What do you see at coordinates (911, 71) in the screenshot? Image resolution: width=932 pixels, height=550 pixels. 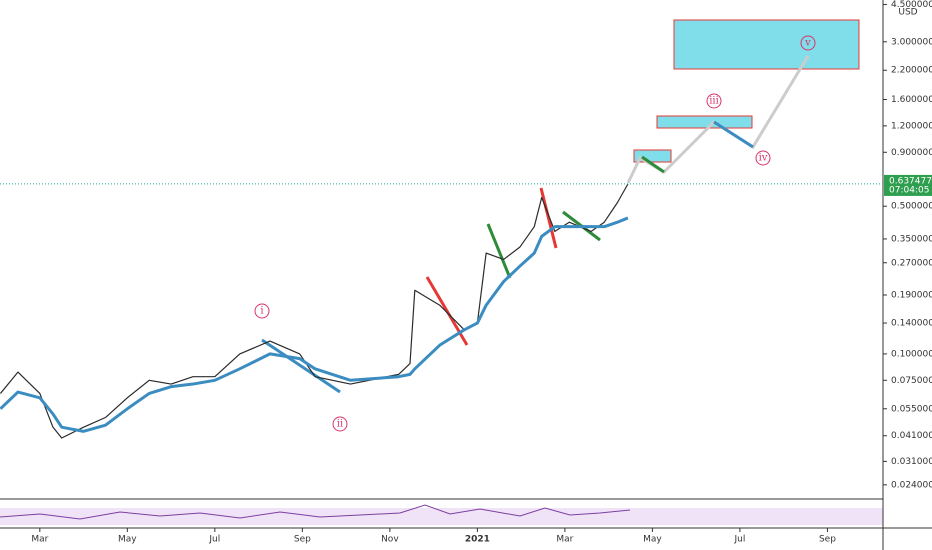 I see `y-tick-label: 2.200000` at bounding box center [911, 71].